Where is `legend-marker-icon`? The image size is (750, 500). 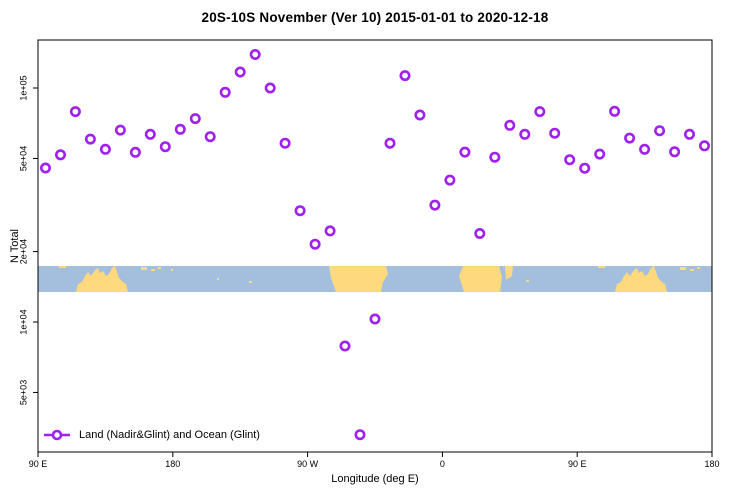
legend-marker-icon is located at coordinates (57, 435).